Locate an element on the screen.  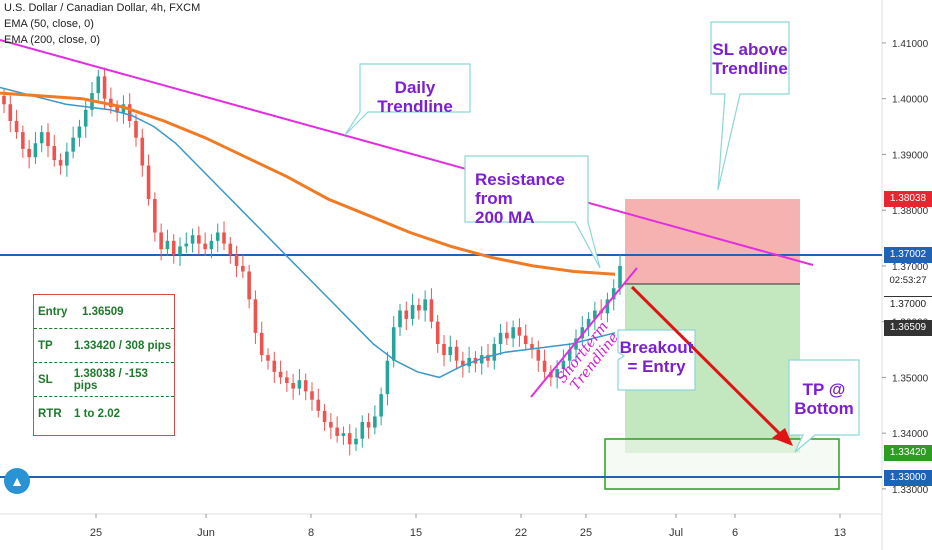
y-tick-label: 1.34000 is located at coordinates (910, 434).